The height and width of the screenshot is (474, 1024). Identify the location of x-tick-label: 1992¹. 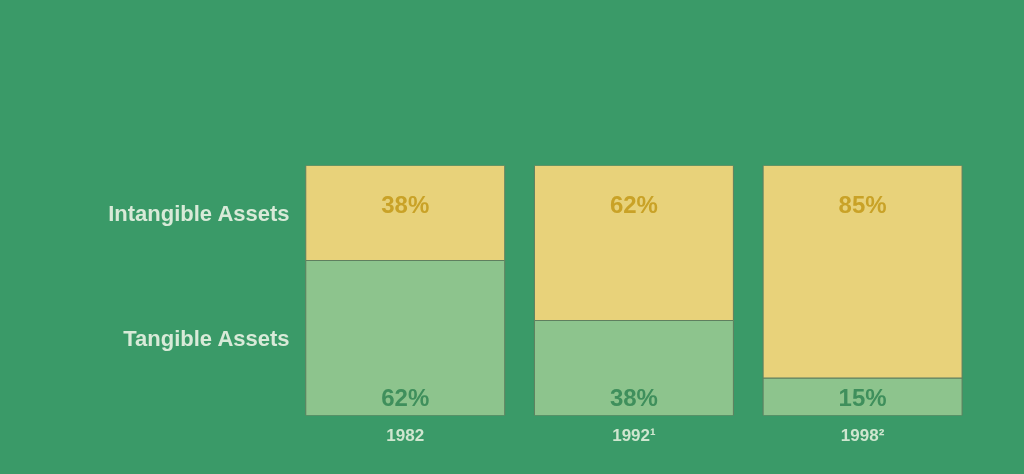
(634, 435).